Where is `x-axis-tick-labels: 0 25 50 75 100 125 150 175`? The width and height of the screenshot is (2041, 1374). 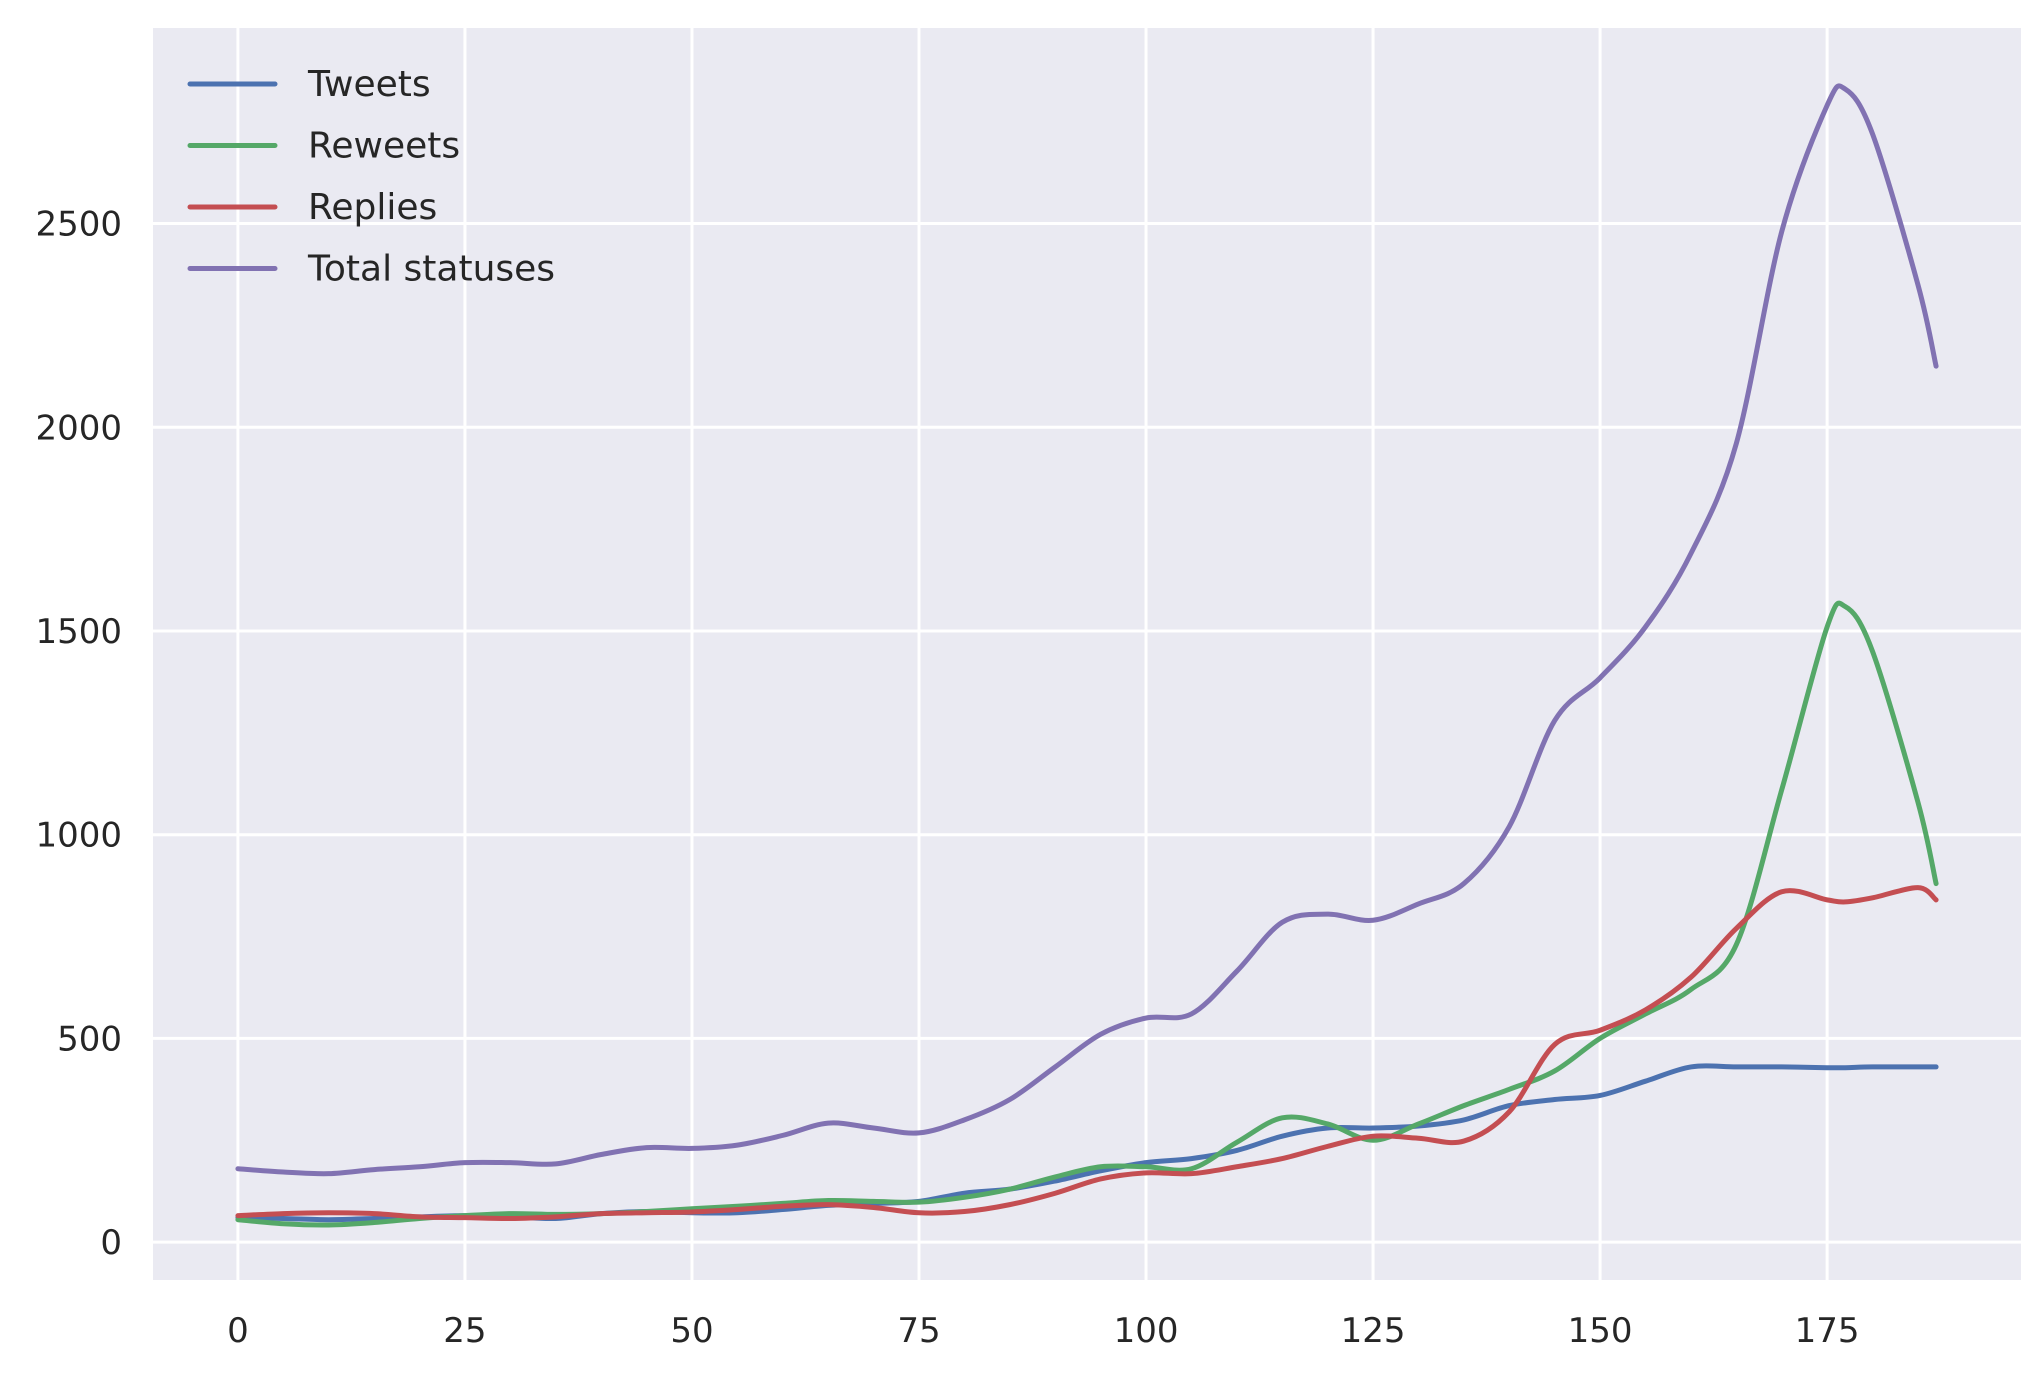 x-axis-tick-labels: 0 25 50 75 100 125 150 175 is located at coordinates (1043, 1331).